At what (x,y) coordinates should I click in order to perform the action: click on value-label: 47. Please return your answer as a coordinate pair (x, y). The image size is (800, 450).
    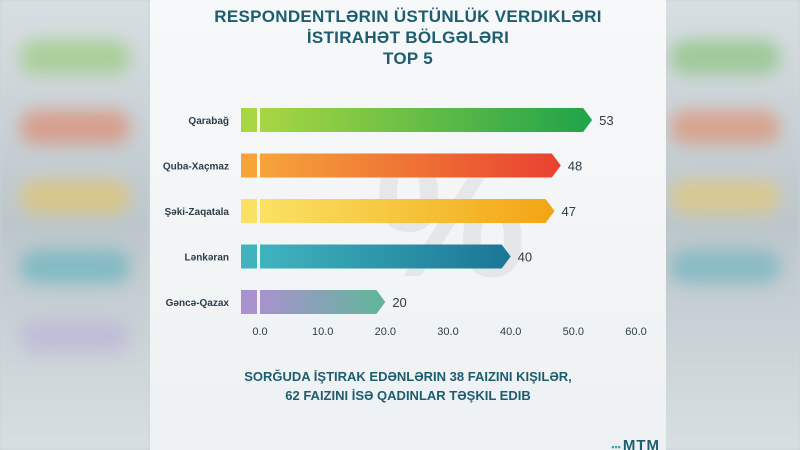
    Looking at the image, I should click on (569, 211).